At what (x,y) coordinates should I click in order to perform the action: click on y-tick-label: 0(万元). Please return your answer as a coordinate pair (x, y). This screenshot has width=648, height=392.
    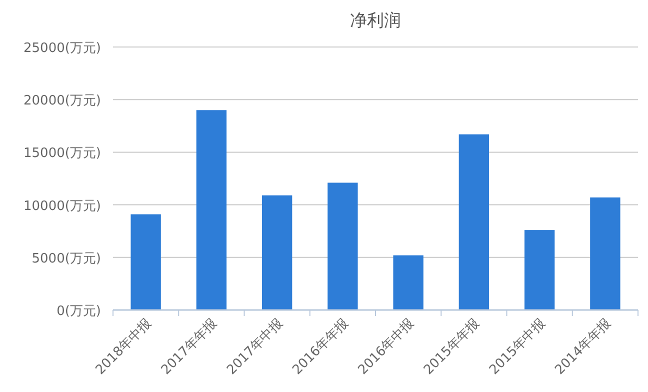
    Looking at the image, I should click on (78, 311).